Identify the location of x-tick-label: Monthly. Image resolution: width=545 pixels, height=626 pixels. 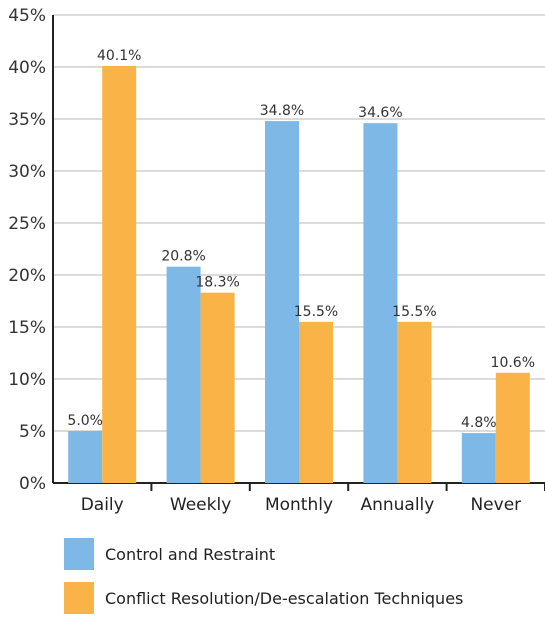
(299, 505).